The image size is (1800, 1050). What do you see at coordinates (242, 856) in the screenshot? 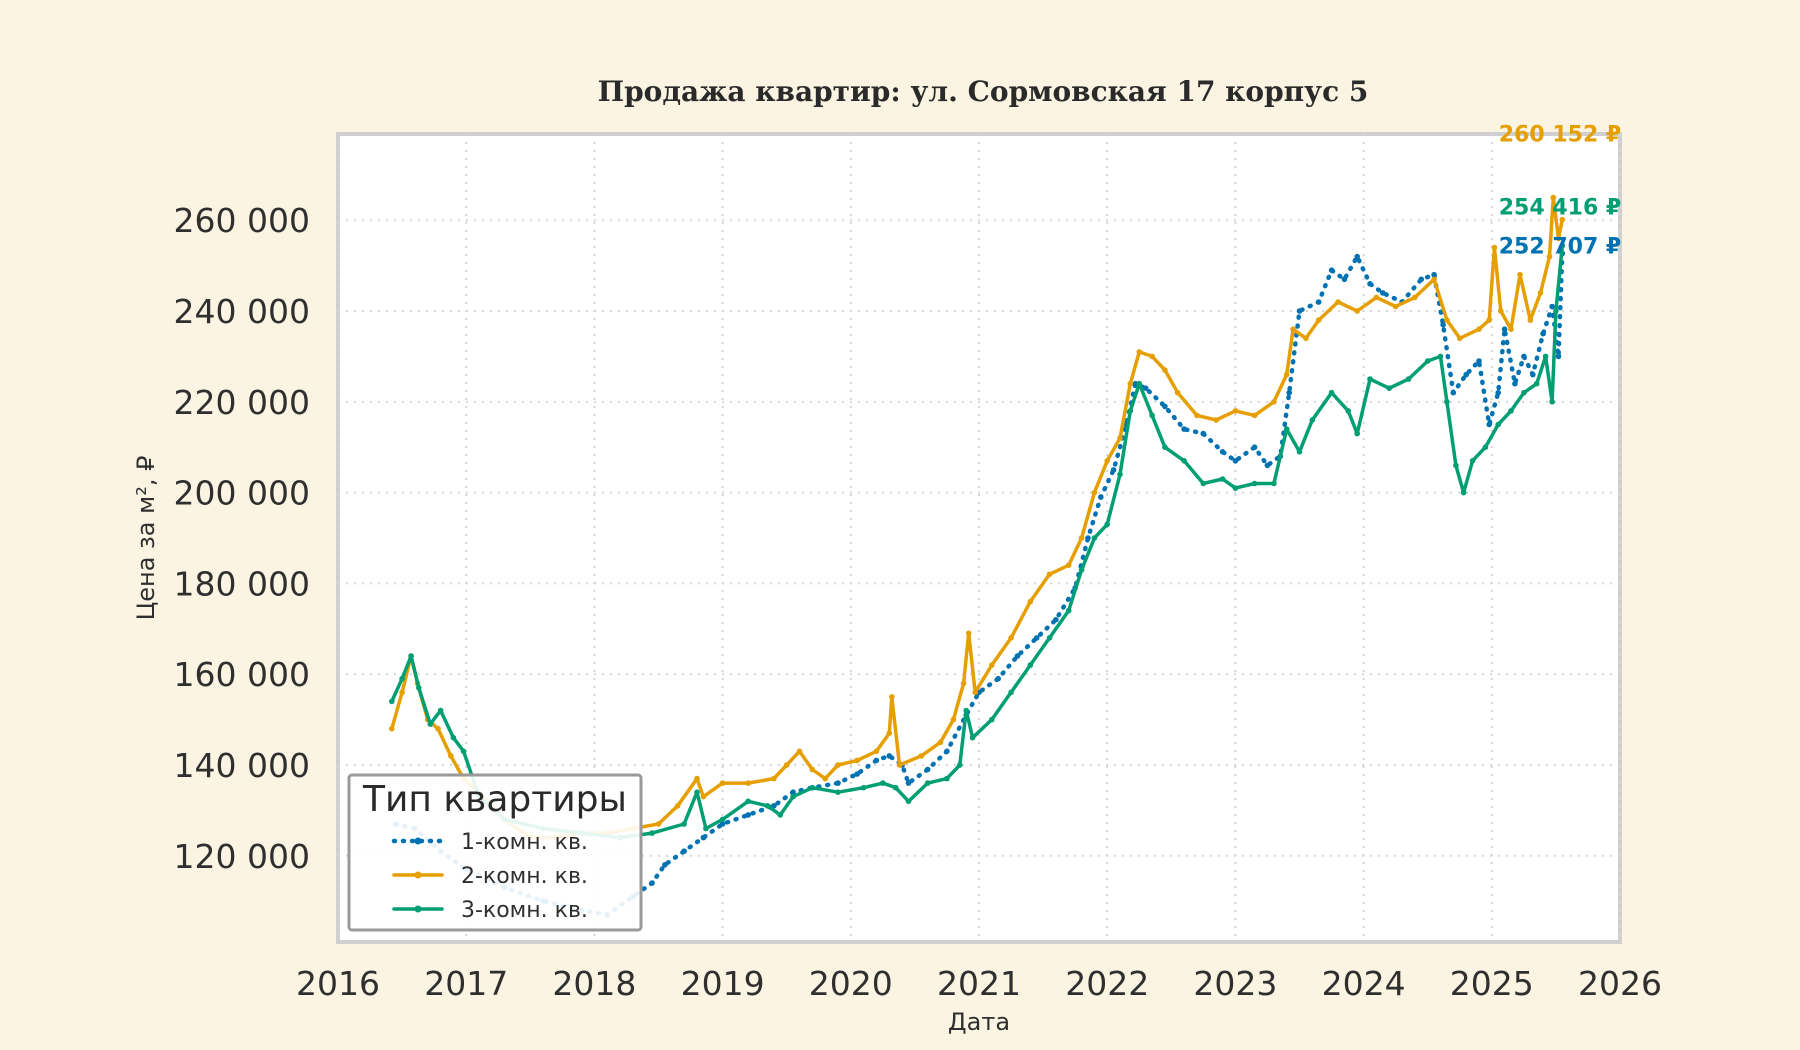
I see `y-tick-label: 120 000` at bounding box center [242, 856].